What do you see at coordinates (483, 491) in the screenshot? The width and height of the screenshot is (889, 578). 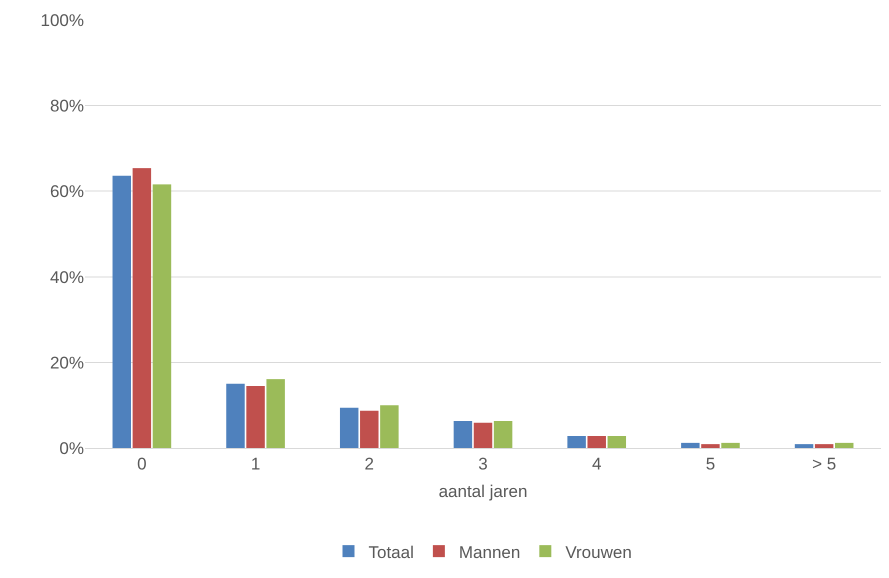 I see `x-axis-title: aantal jaren` at bounding box center [483, 491].